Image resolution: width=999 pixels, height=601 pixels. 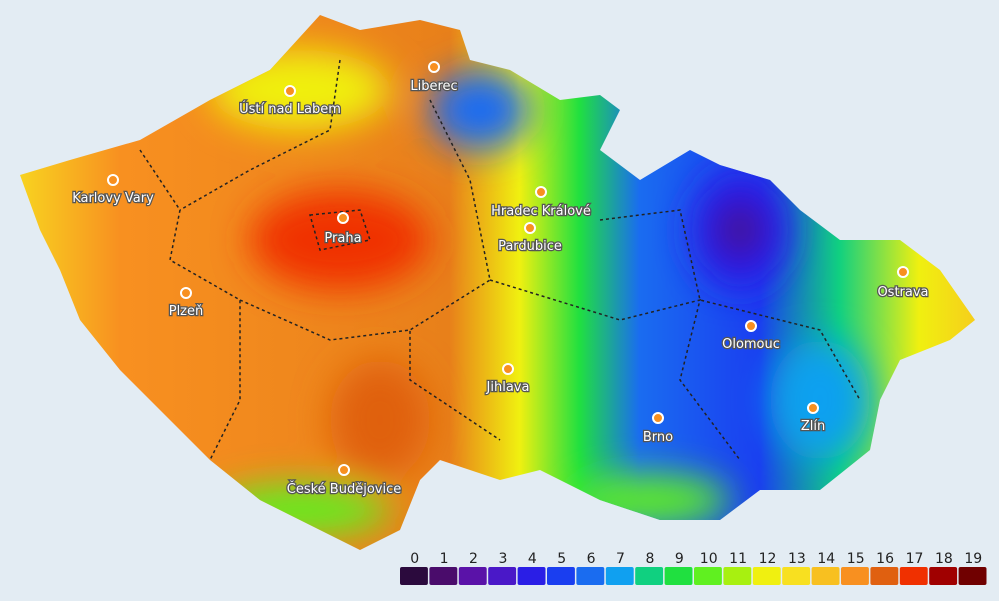 I want to click on legend-label: 13, so click(x=797, y=559).